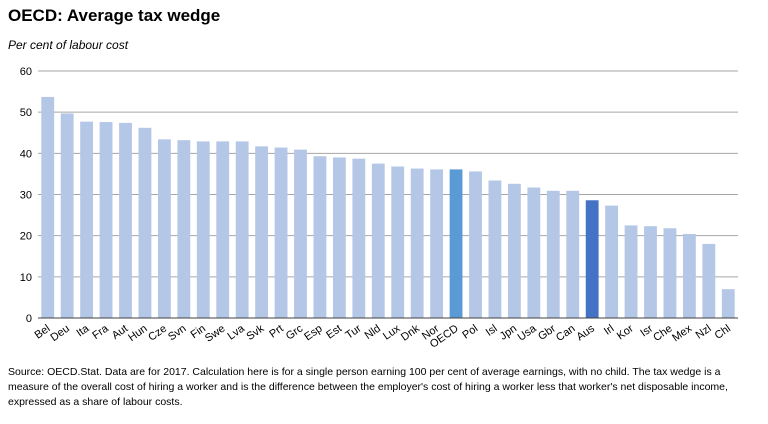 This screenshot has width=768, height=424. What do you see at coordinates (585, 332) in the screenshot?
I see `x-tick-label: Aus` at bounding box center [585, 332].